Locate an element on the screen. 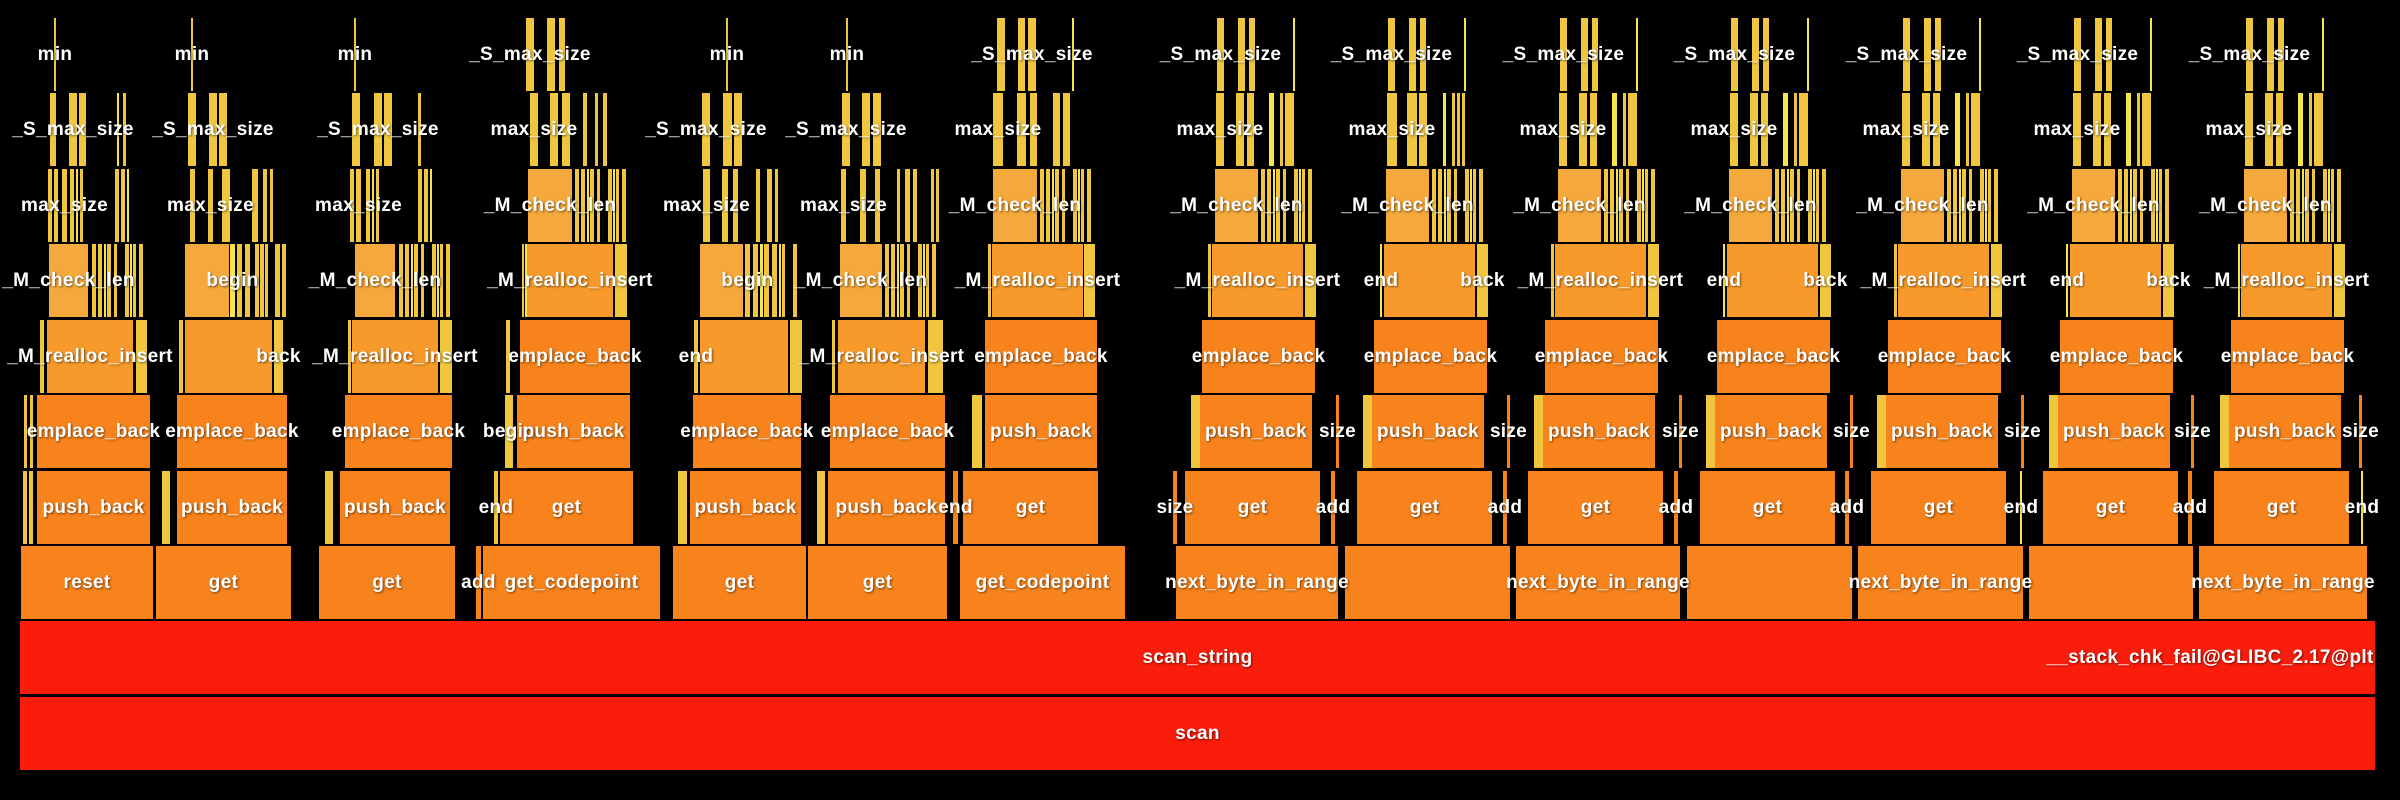  flame-frame-back: back is located at coordinates (1825, 280).